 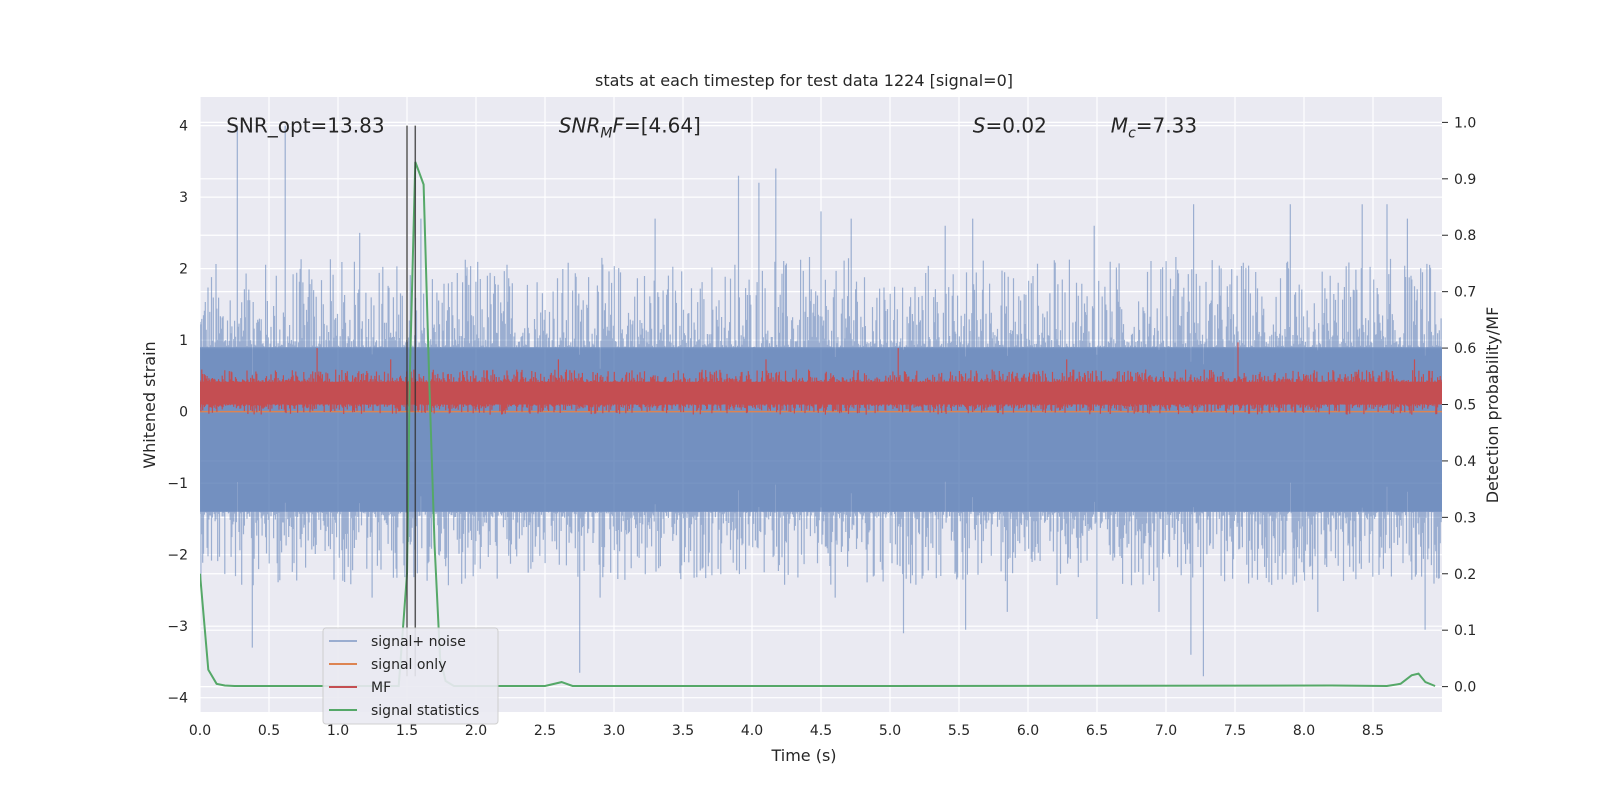 I want to click on x-tick-label: 8.5, so click(x=1373, y=731).